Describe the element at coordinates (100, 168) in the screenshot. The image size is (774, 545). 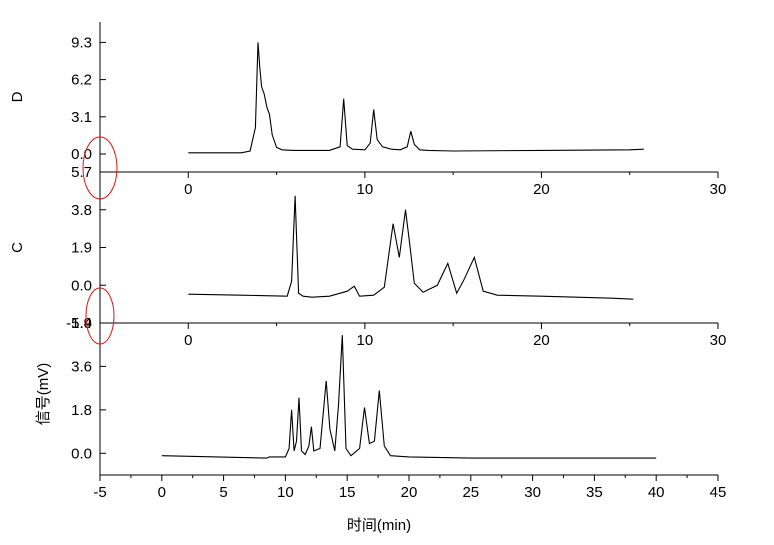
I see `annotation-ellipse-upper` at that location.